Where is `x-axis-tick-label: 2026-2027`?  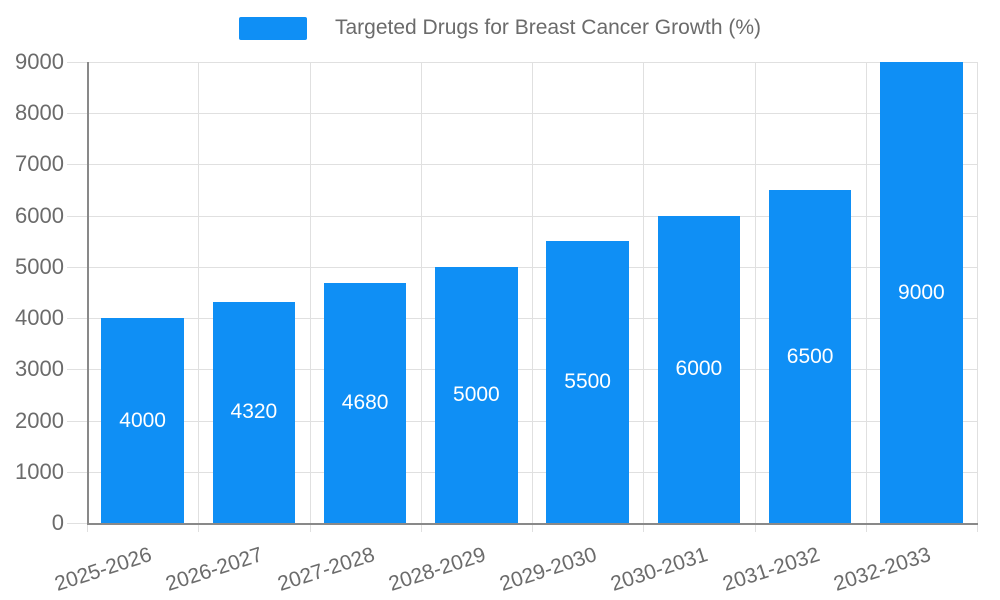
x-axis-tick-label: 2026-2027 is located at coordinates (214, 569).